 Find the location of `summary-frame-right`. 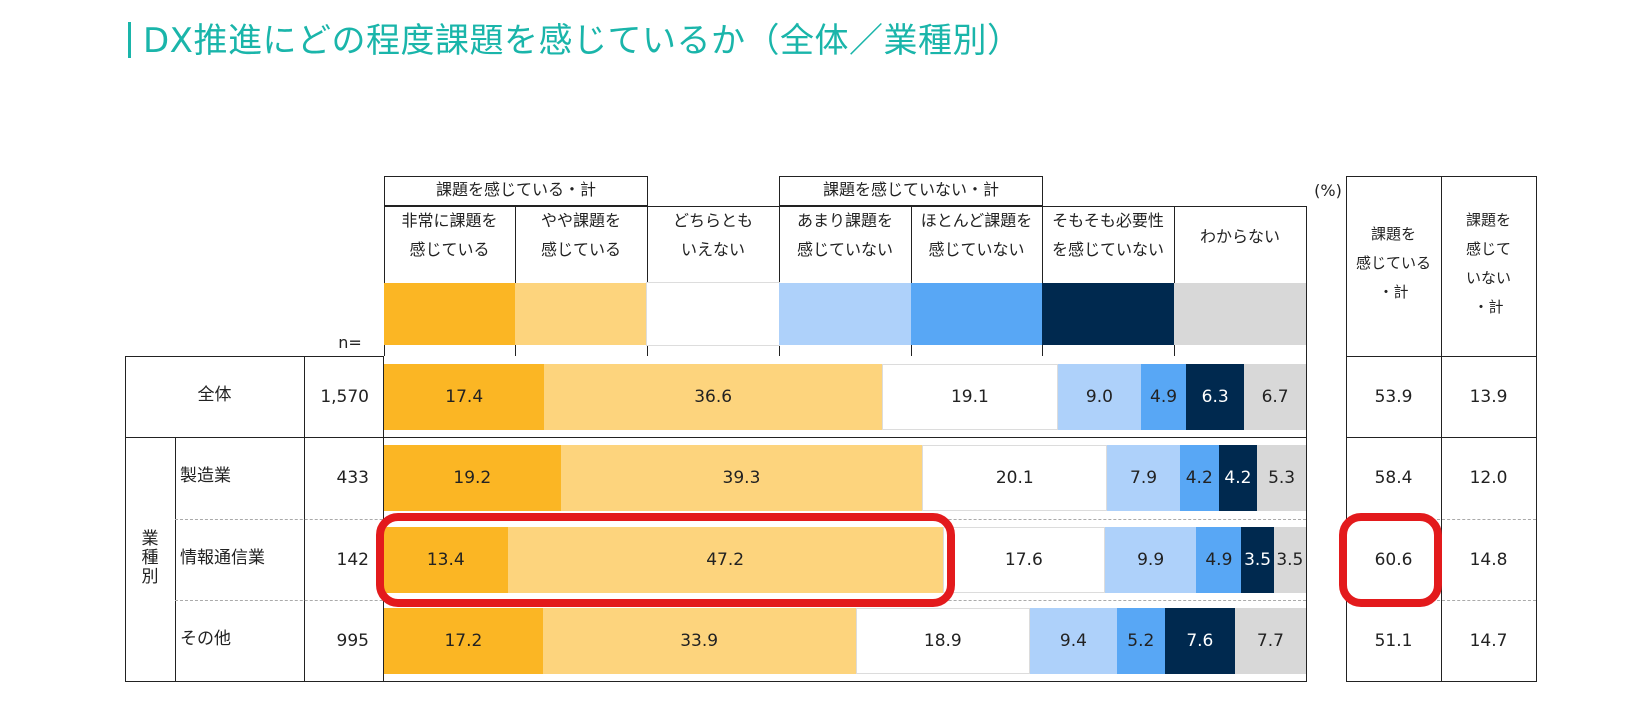

summary-frame-right is located at coordinates (1536, 428).